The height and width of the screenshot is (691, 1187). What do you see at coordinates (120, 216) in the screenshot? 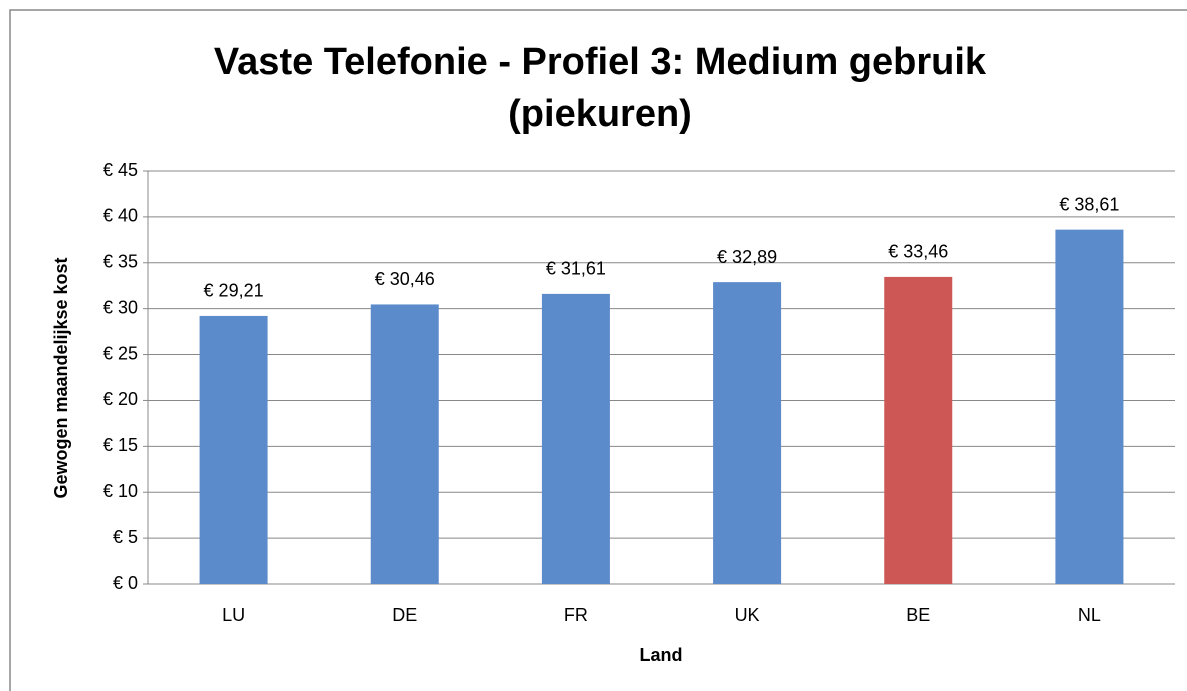
I see `y-tick-label: € 40` at bounding box center [120, 216].